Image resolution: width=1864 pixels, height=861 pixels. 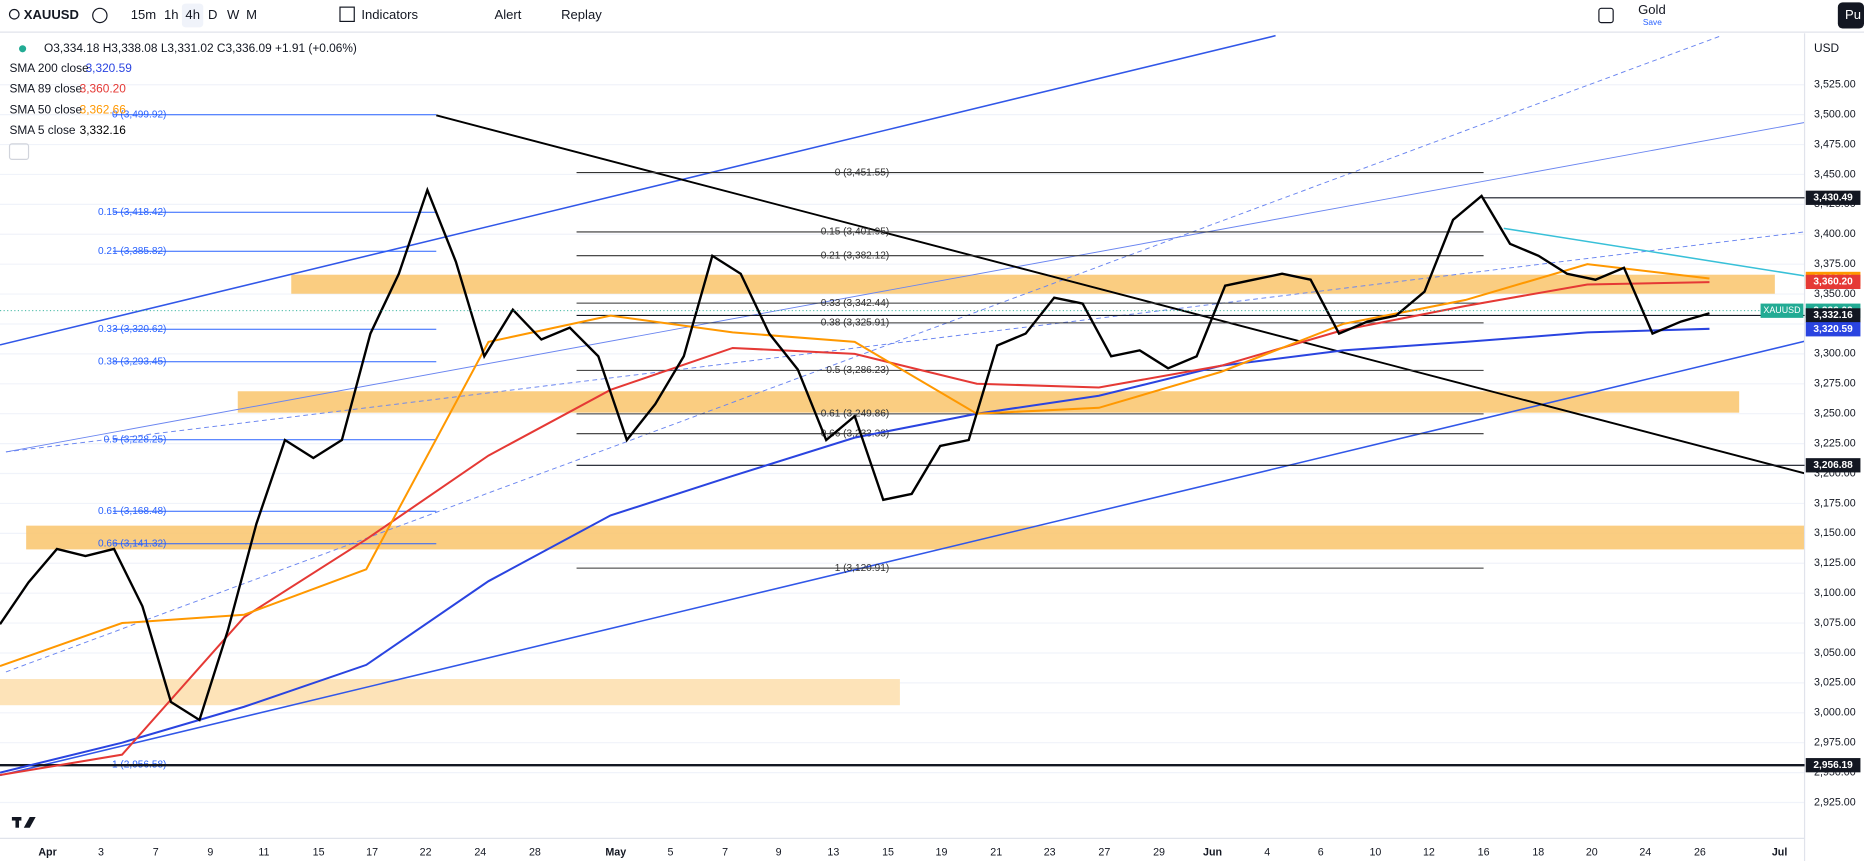 I want to click on publish-label: Pu, so click(x=1853, y=14).